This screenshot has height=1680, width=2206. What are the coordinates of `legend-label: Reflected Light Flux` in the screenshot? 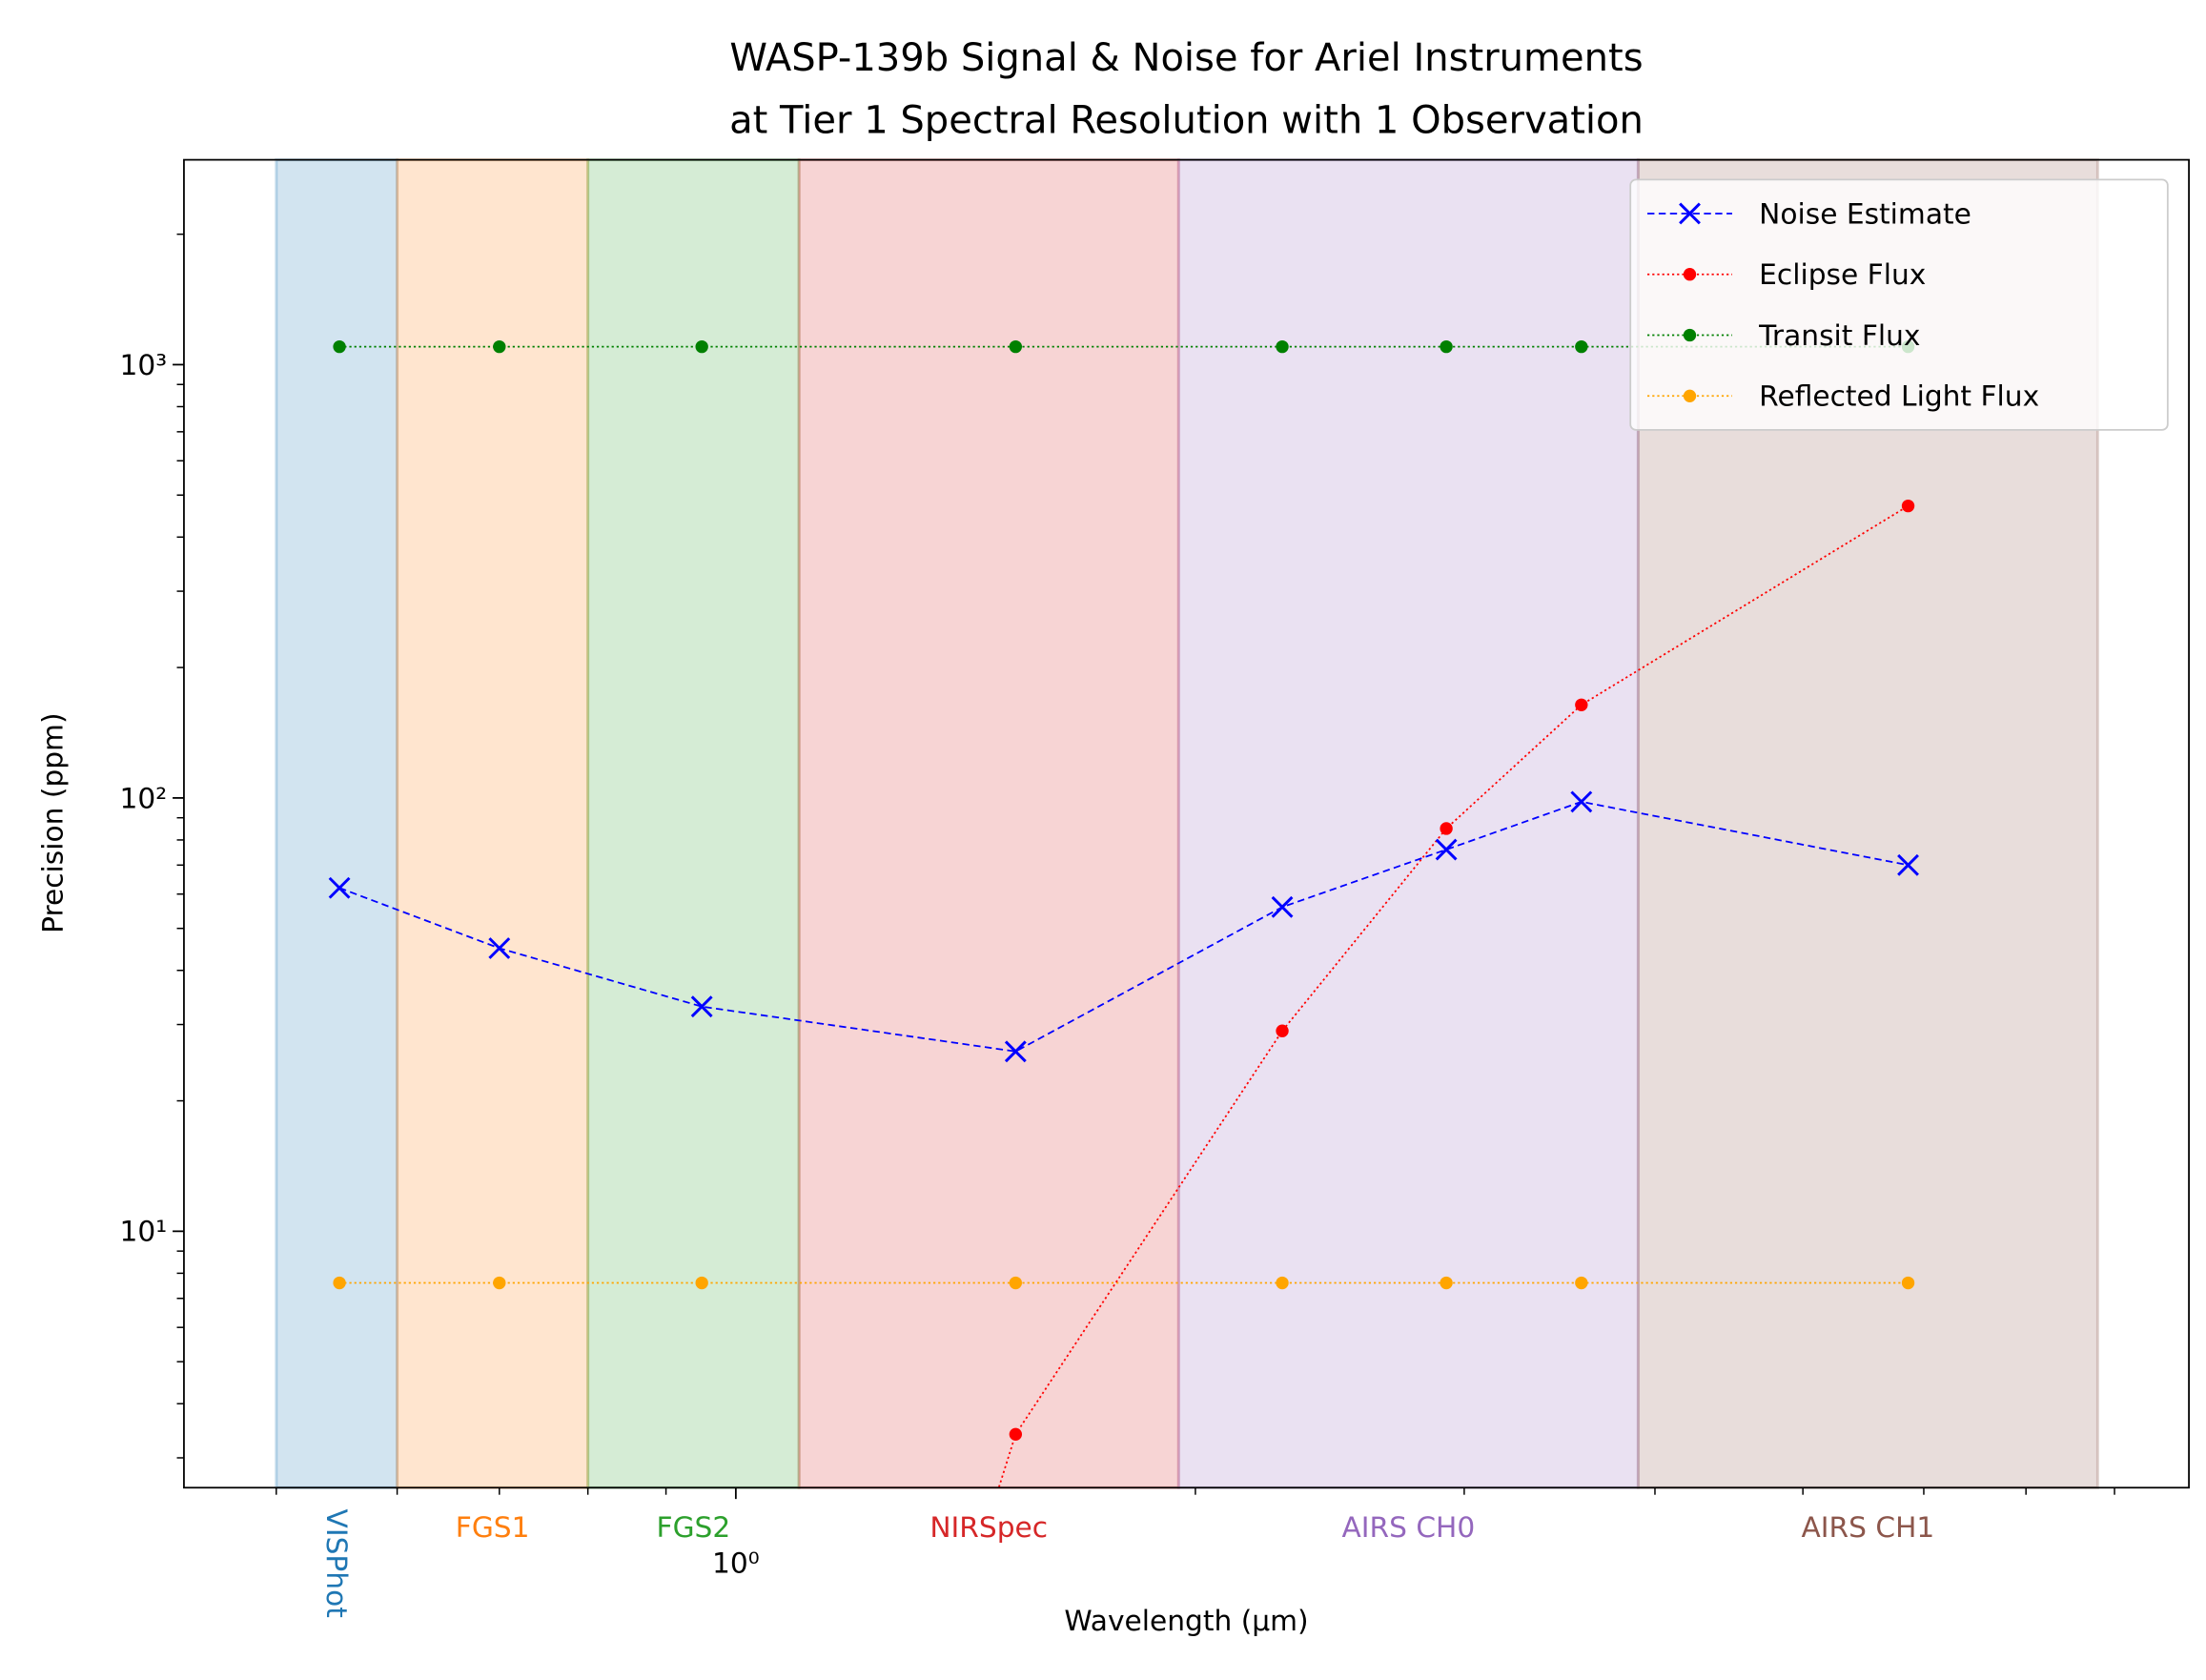 It's located at (1899, 396).